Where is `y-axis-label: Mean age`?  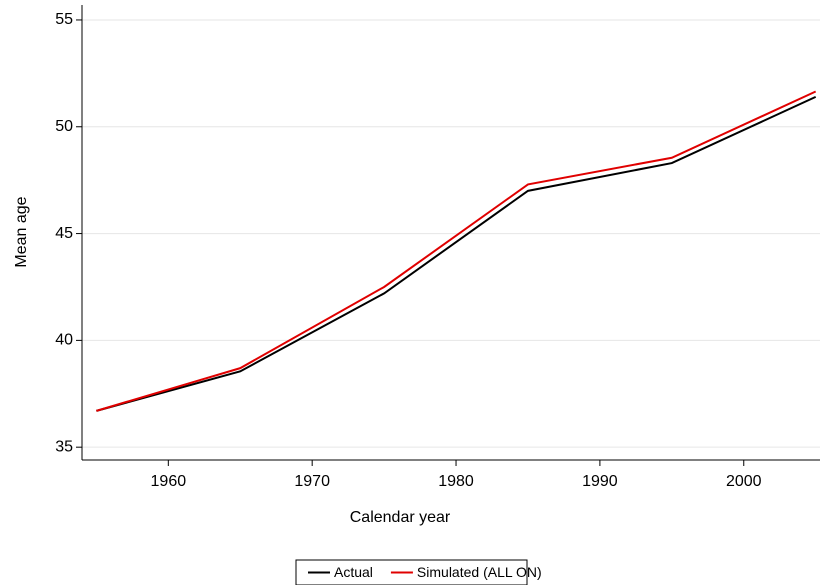
y-axis-label: Mean age is located at coordinates (21, 231).